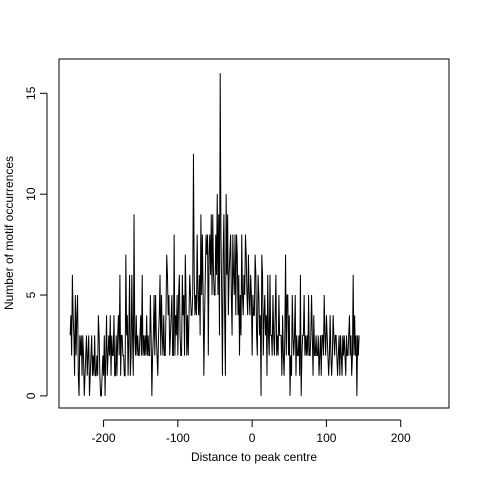 This screenshot has height=480, width=480. Describe the element at coordinates (254, 457) in the screenshot. I see `x-axis-label: Distance to peak centre` at that location.